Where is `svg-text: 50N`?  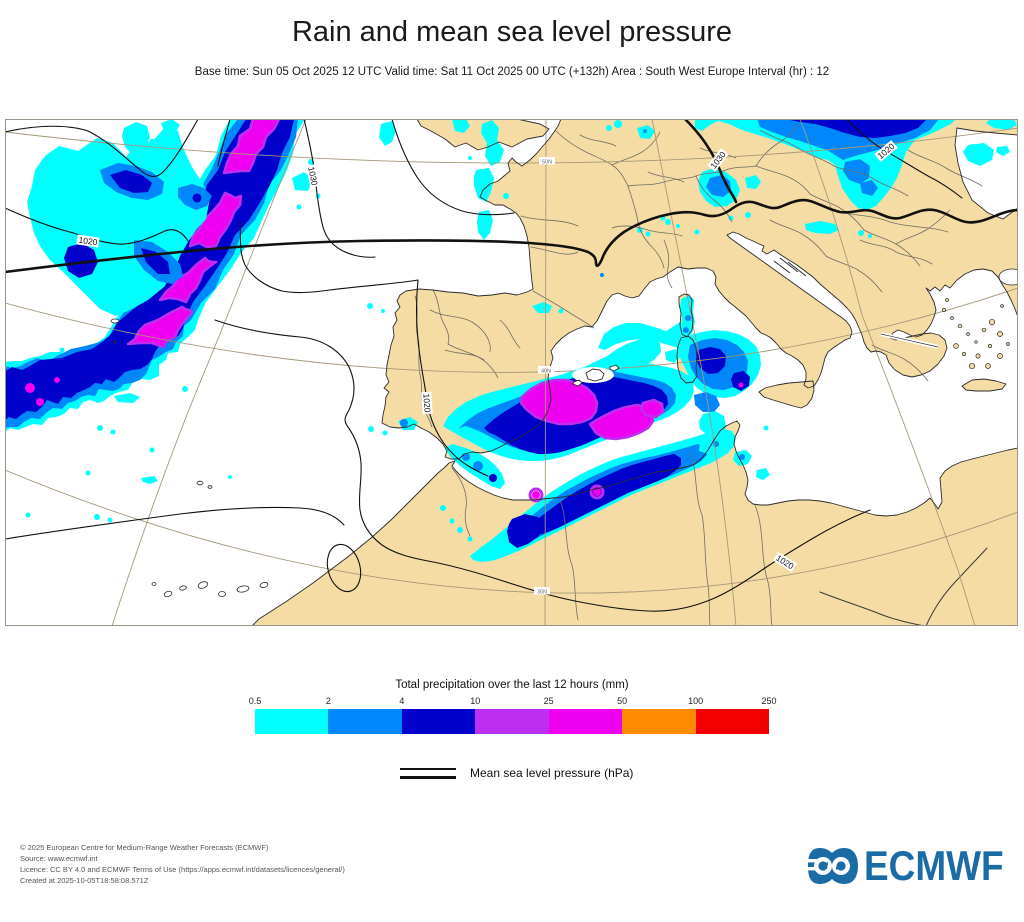 svg-text: 50N is located at coordinates (547, 163).